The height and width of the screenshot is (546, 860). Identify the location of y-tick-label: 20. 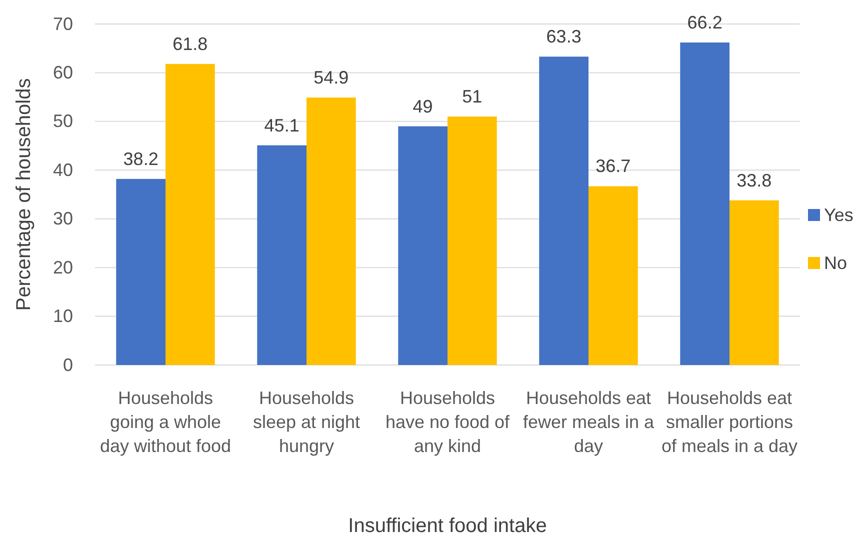
(62, 267).